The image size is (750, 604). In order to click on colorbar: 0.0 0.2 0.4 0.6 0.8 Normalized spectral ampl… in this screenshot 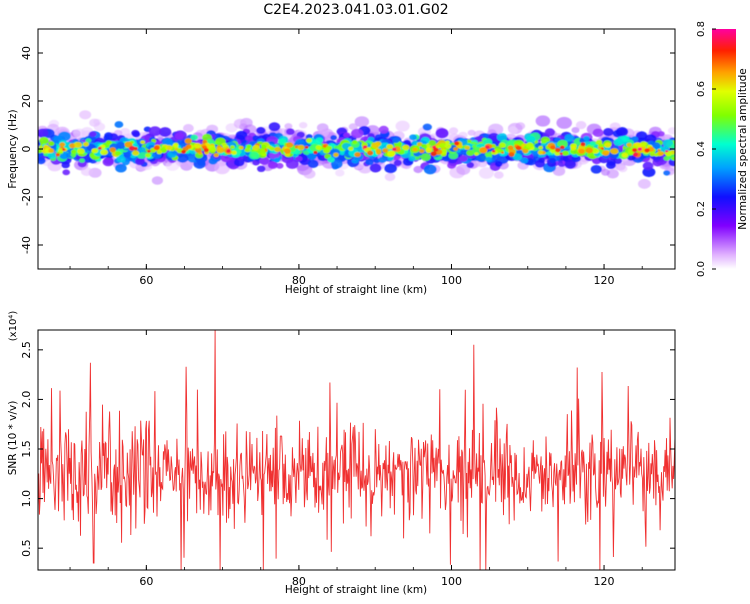, I will do `click(722, 149)`.